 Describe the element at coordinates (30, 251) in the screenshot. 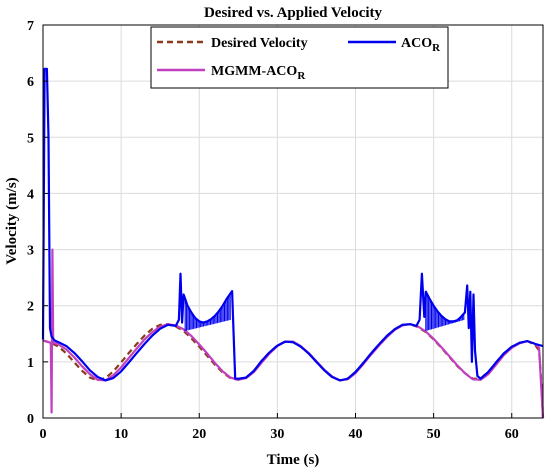

I see `y-tick-label: 3` at that location.